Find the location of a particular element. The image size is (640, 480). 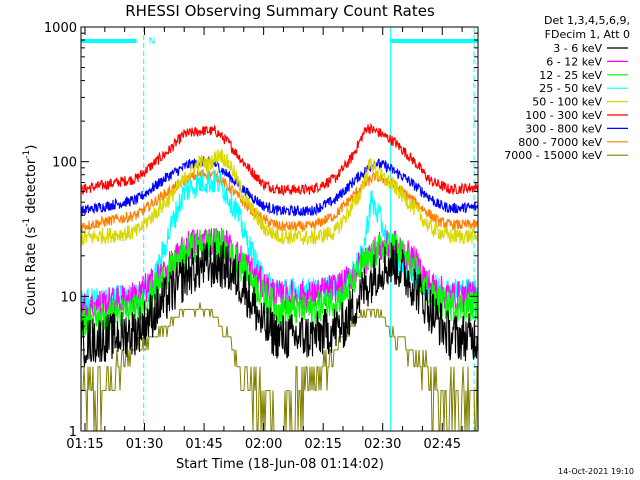

legend-header-1: Det 1,3,4,5,6,9, is located at coordinates (587, 20).